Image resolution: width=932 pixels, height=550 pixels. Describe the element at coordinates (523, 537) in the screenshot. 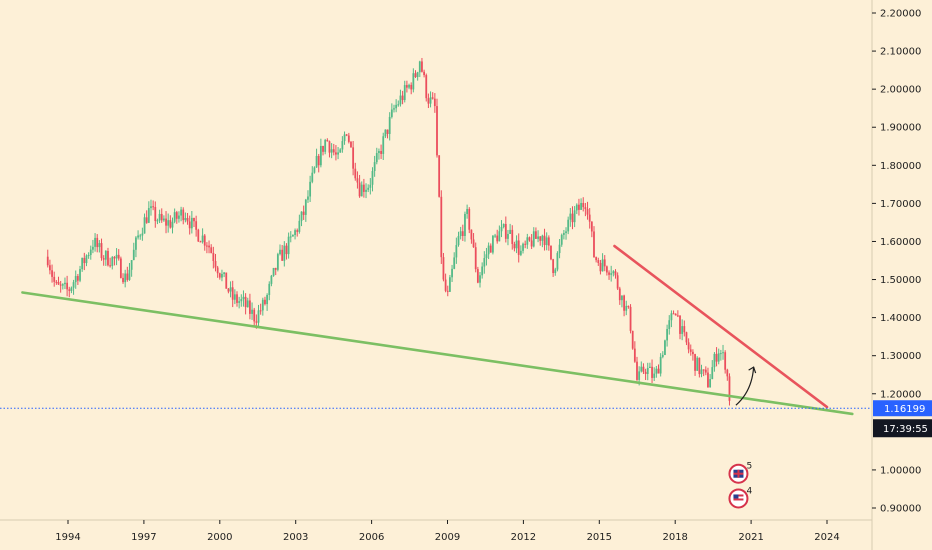

I see `x-tick-label: 2012` at that location.